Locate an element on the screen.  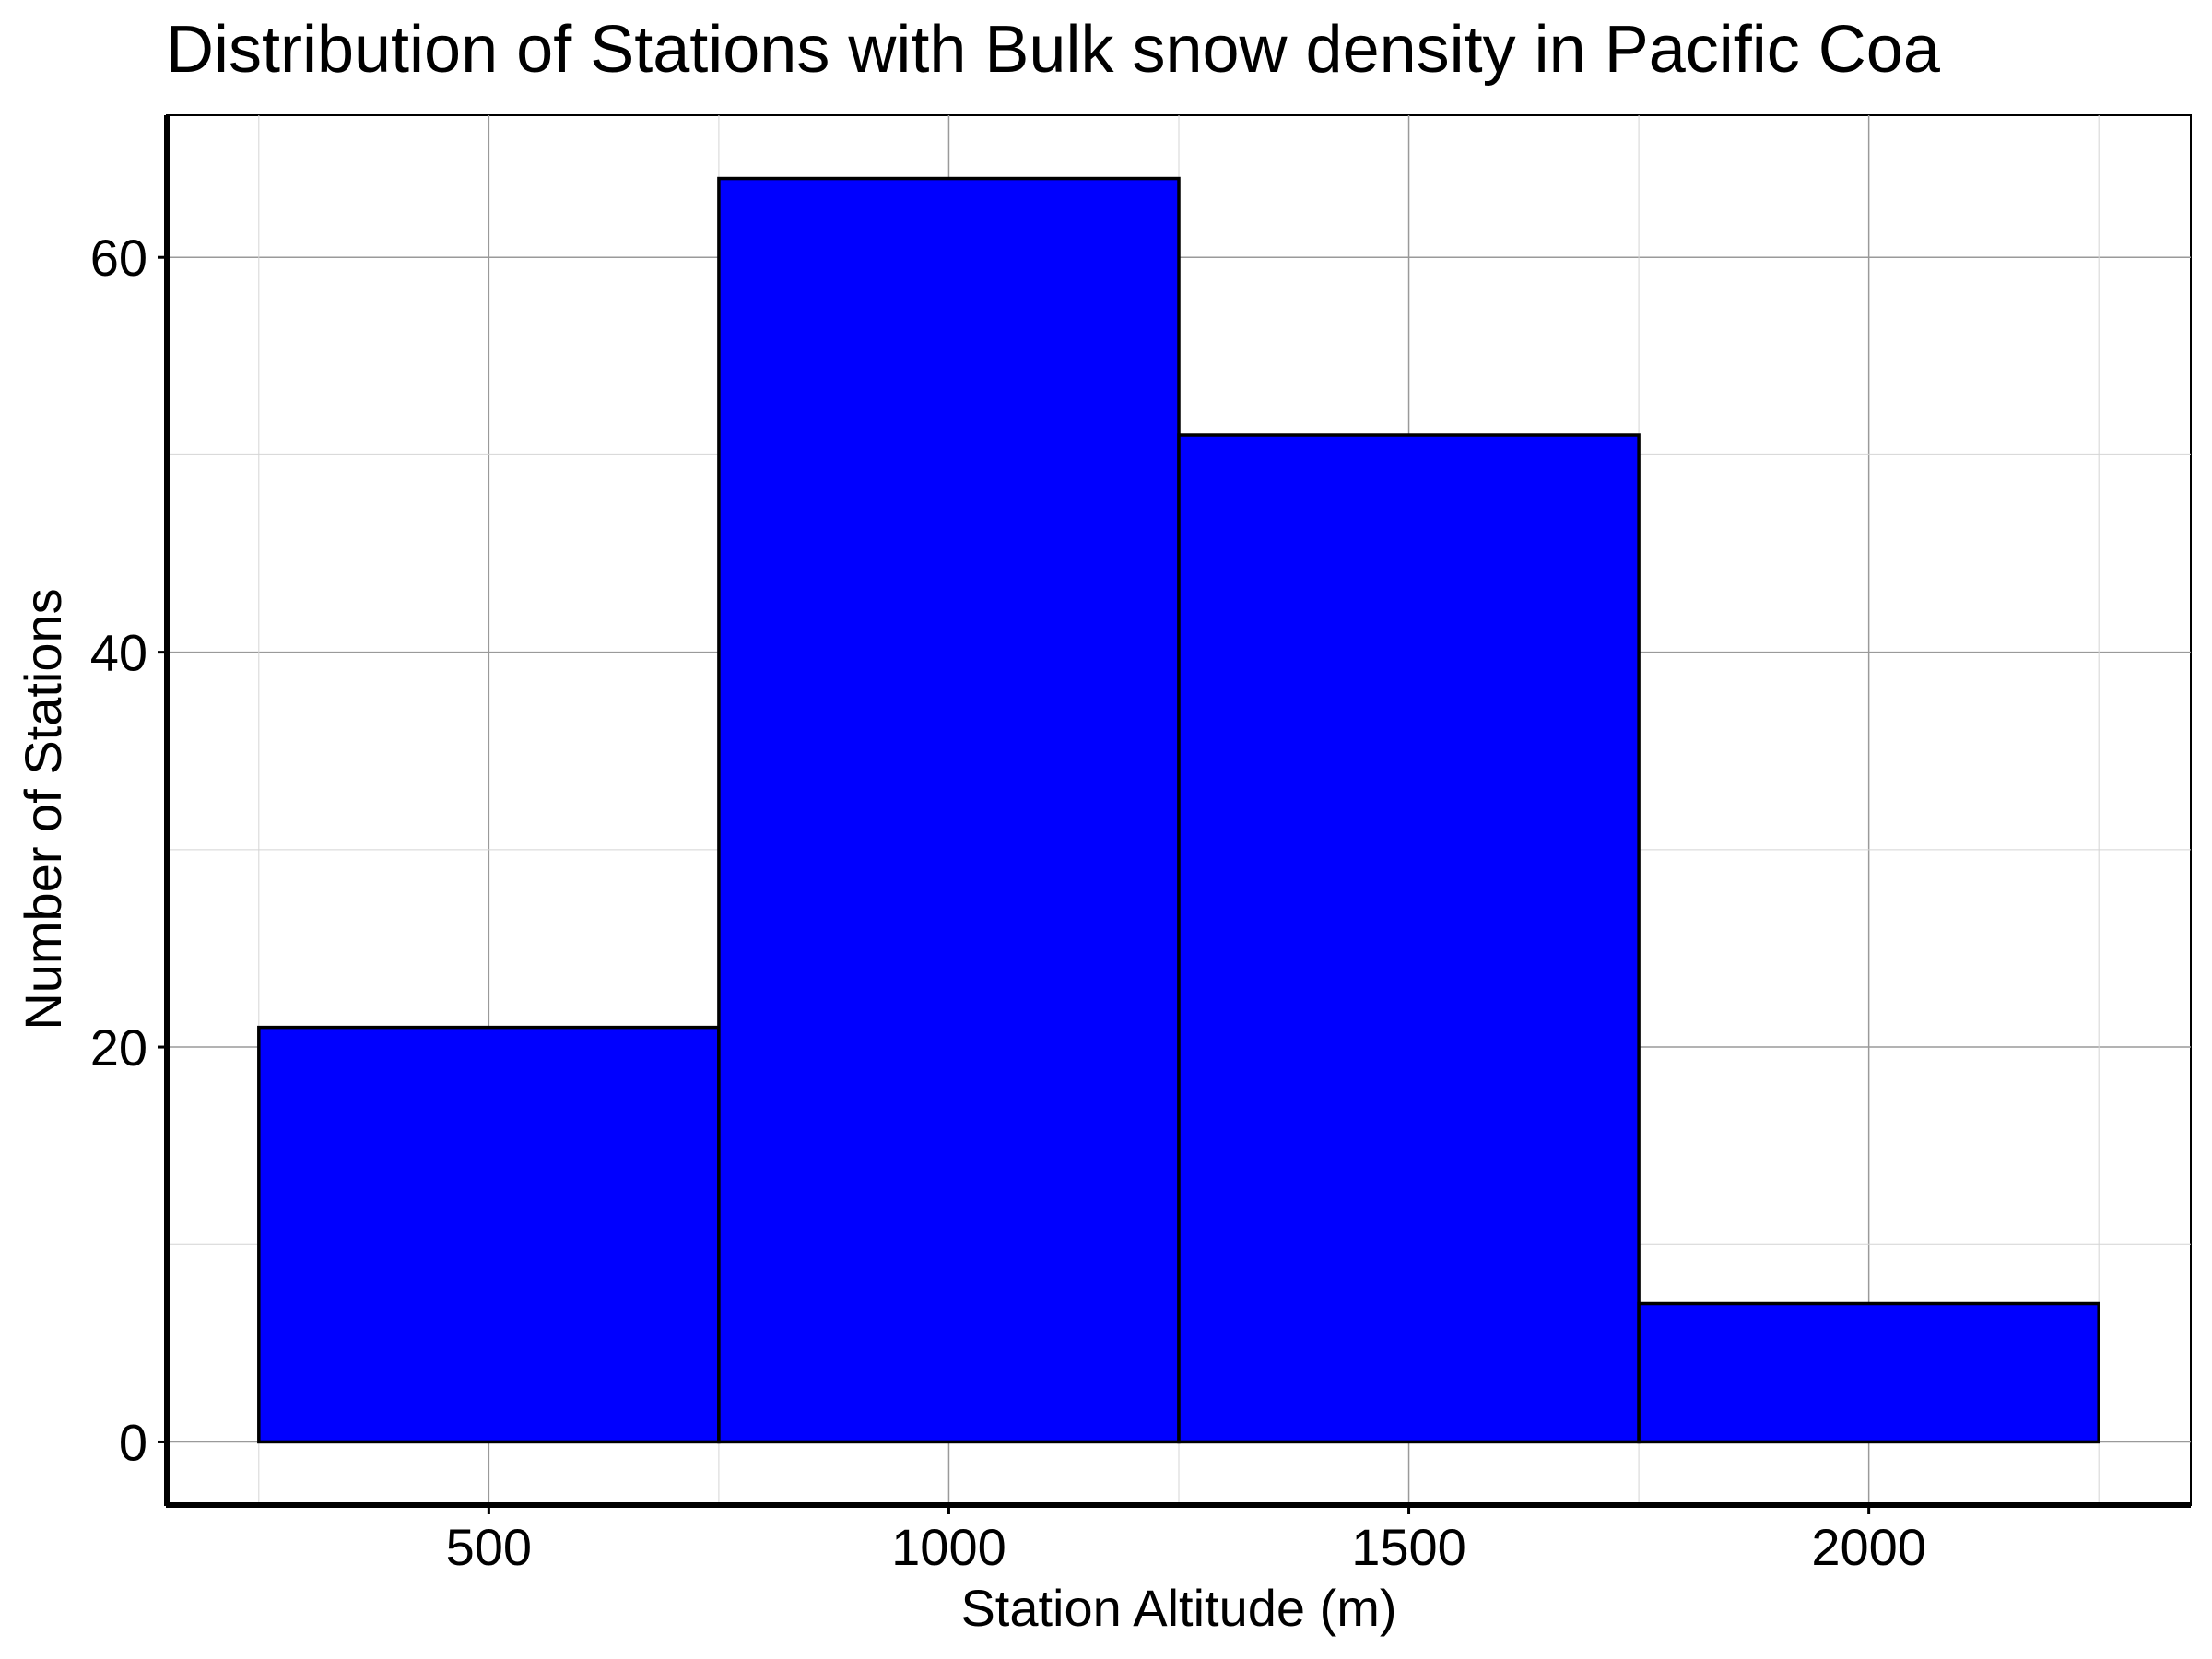
y-tick-label: 20 is located at coordinates (118, 1047).